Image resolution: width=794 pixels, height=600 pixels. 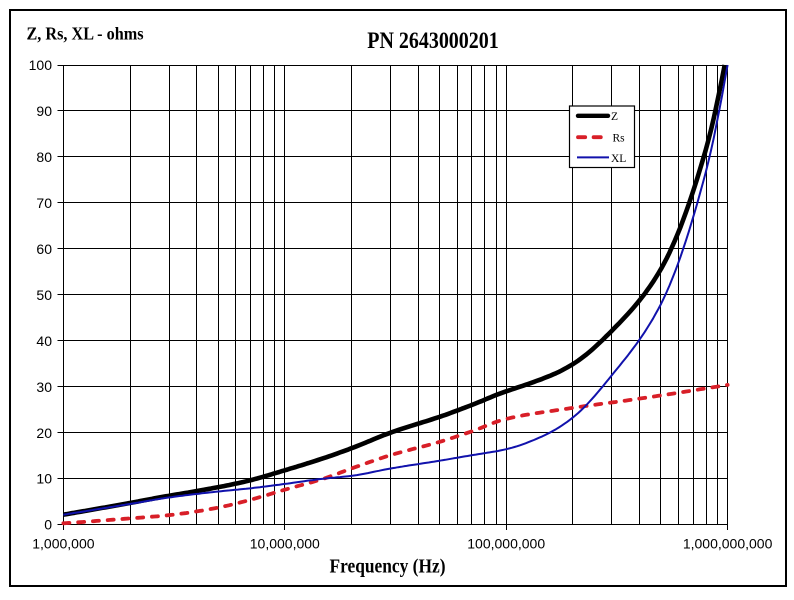 I want to click on svg-text: 10, so click(x=44, y=479).